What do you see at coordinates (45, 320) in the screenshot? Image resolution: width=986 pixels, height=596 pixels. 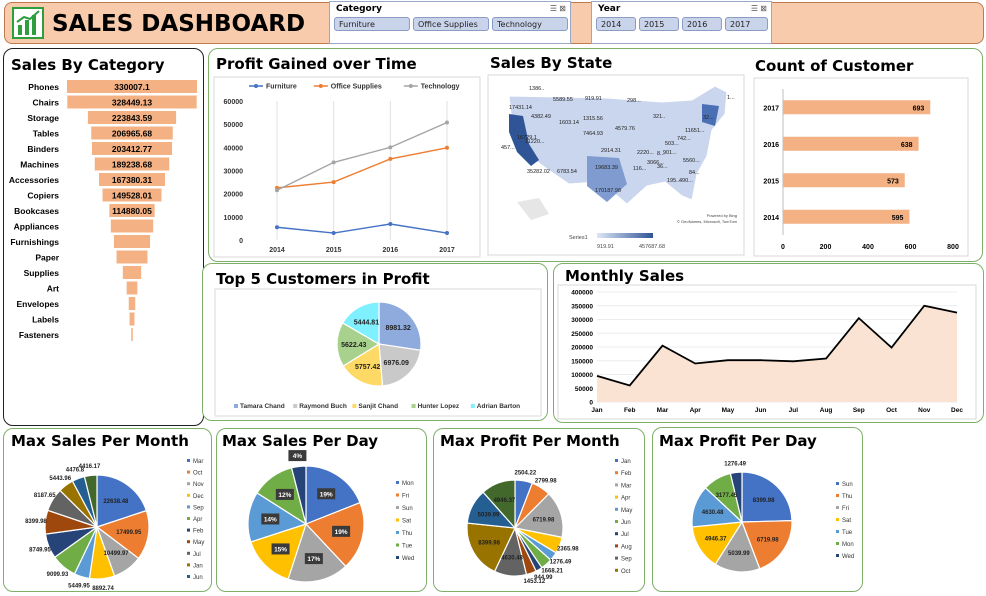 I see `category-label-labels: Labels` at bounding box center [45, 320].